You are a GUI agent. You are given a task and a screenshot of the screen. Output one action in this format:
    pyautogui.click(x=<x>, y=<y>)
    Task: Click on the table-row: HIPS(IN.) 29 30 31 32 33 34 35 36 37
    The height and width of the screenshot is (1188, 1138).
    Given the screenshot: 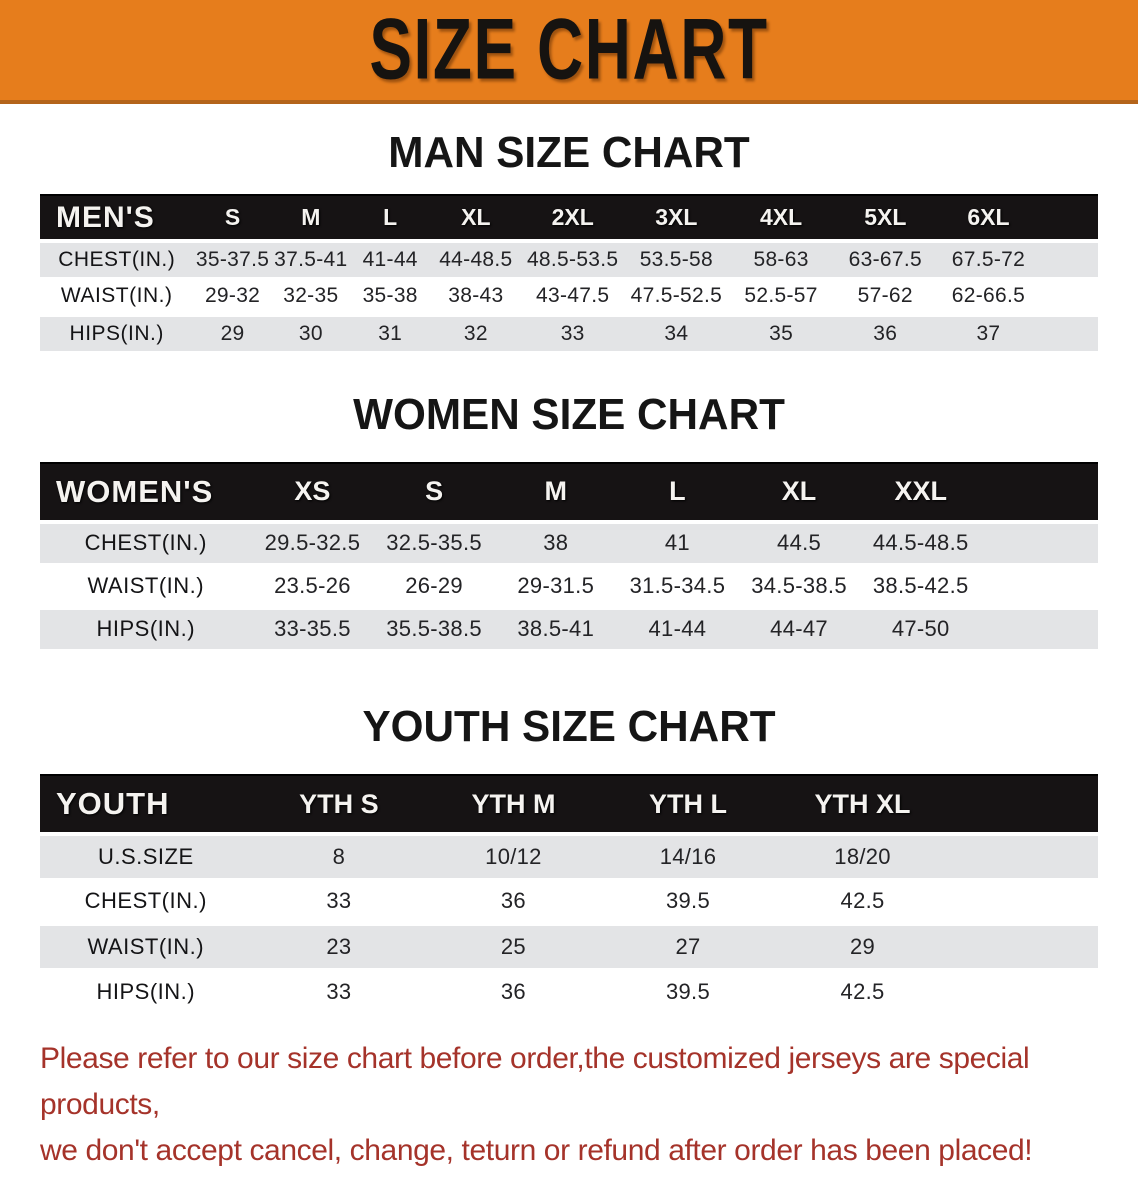 What is the action you would take?
    pyautogui.click(x=569, y=333)
    